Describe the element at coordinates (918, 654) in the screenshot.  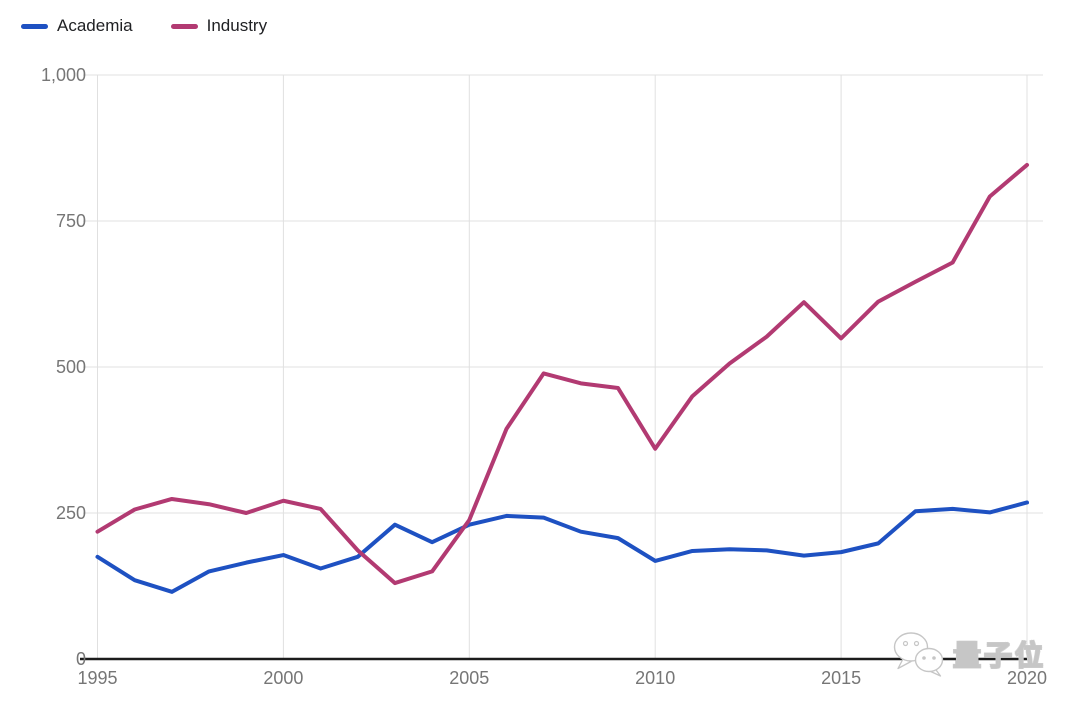
I see `wechat-icon` at that location.